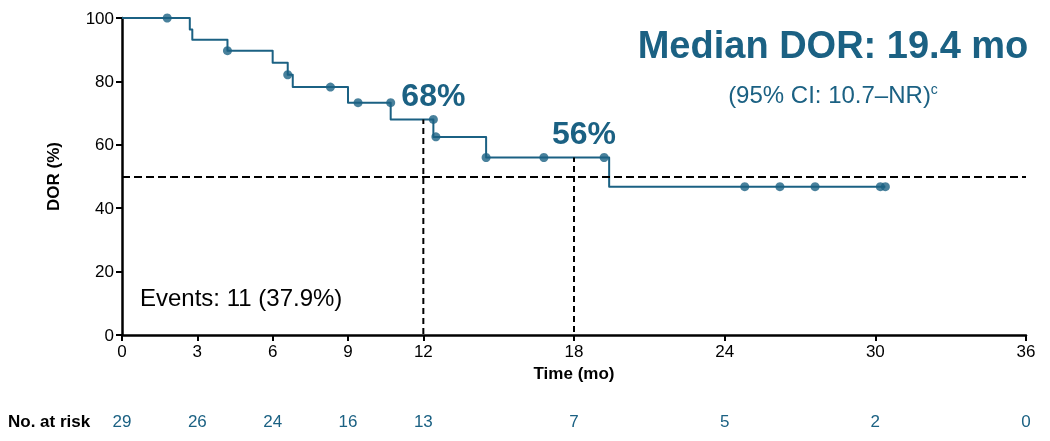 This screenshot has height=441, width=1050. I want to click on text: 0, so click(1026, 421).